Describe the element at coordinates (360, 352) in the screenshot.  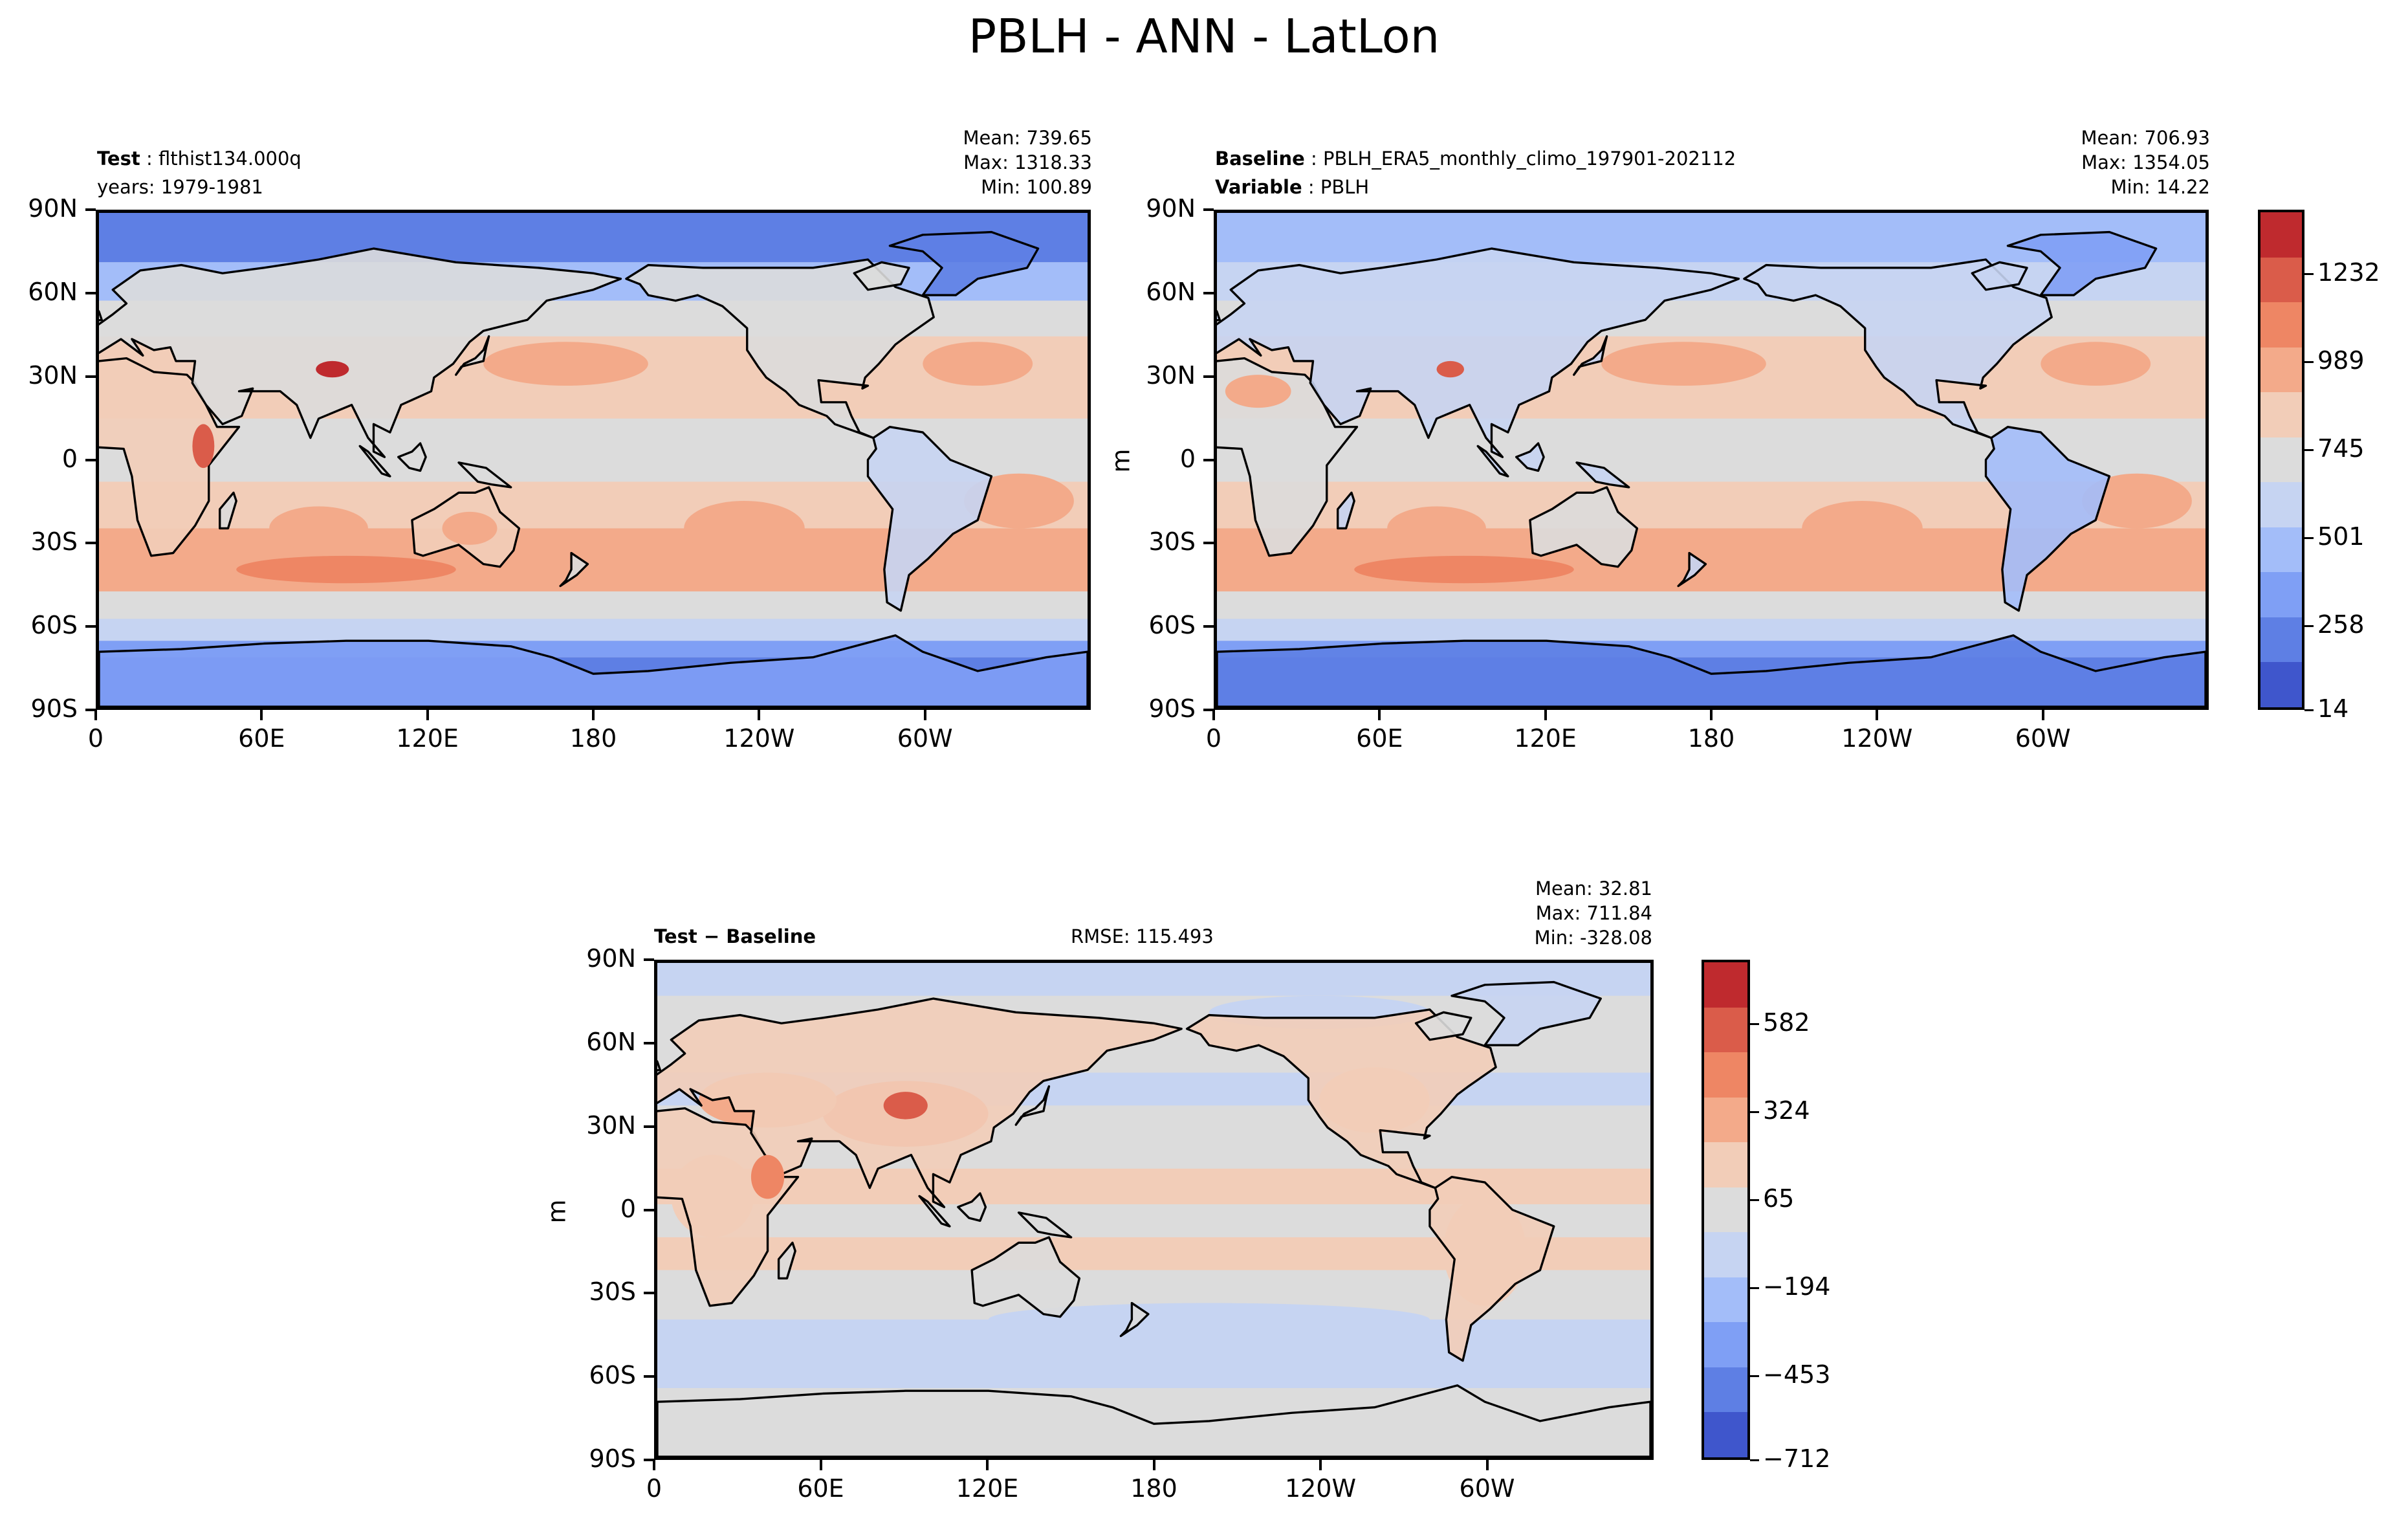
I see `coastline-eurasia` at that location.